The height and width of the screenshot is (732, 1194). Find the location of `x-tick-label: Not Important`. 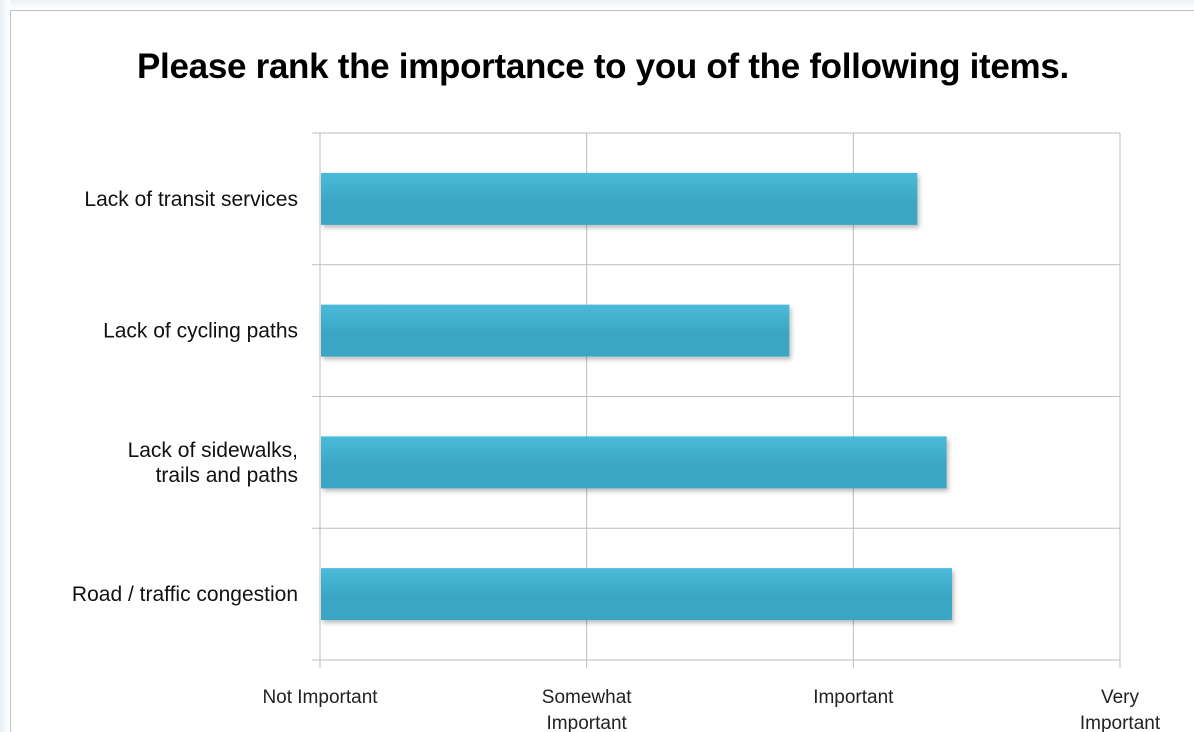

x-tick-label: Not Important is located at coordinates (320, 697).